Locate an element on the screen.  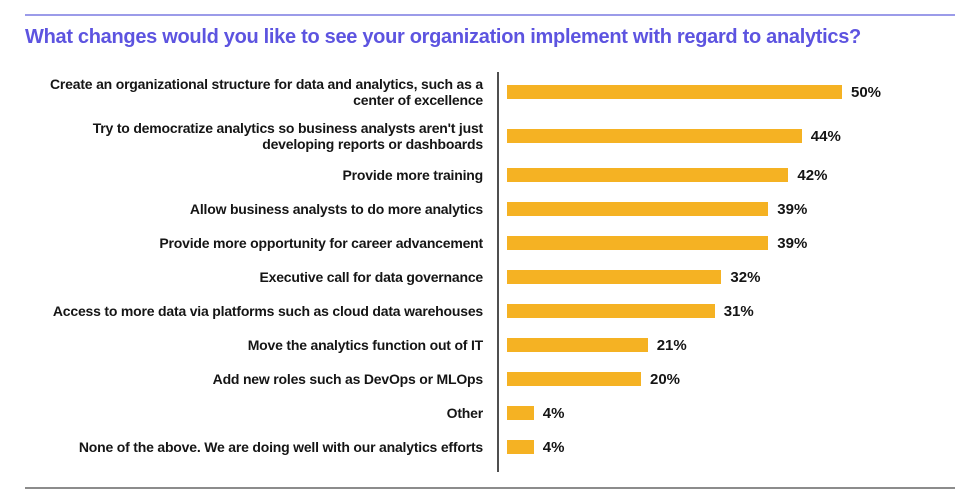
bottom-divider is located at coordinates (490, 488).